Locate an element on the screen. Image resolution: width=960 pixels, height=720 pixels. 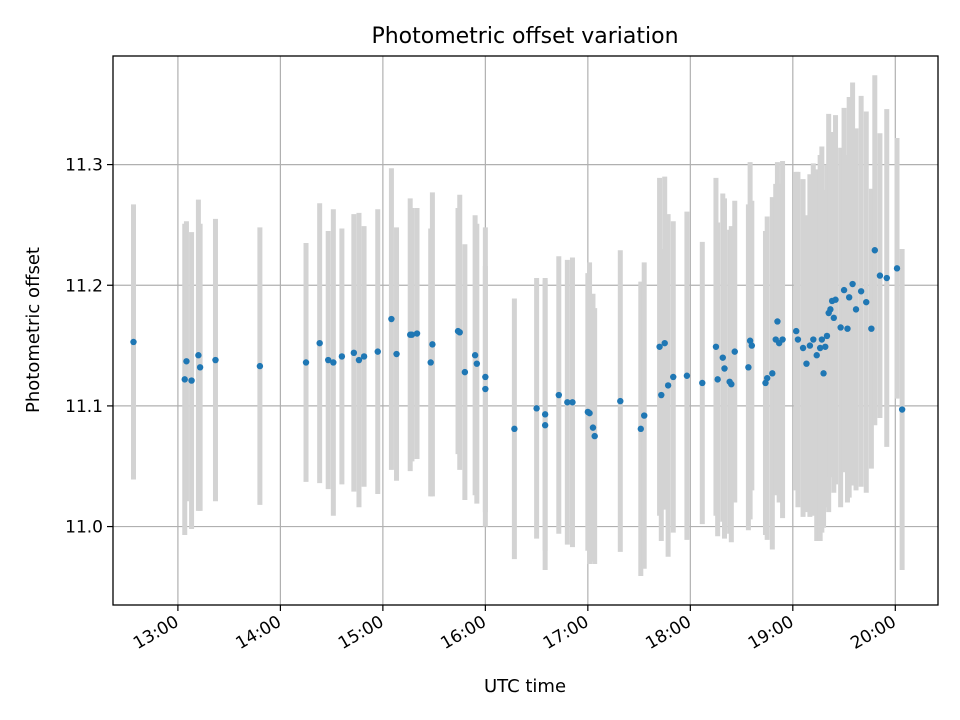
chart-title: Photometric offset variation is located at coordinates (524, 36).